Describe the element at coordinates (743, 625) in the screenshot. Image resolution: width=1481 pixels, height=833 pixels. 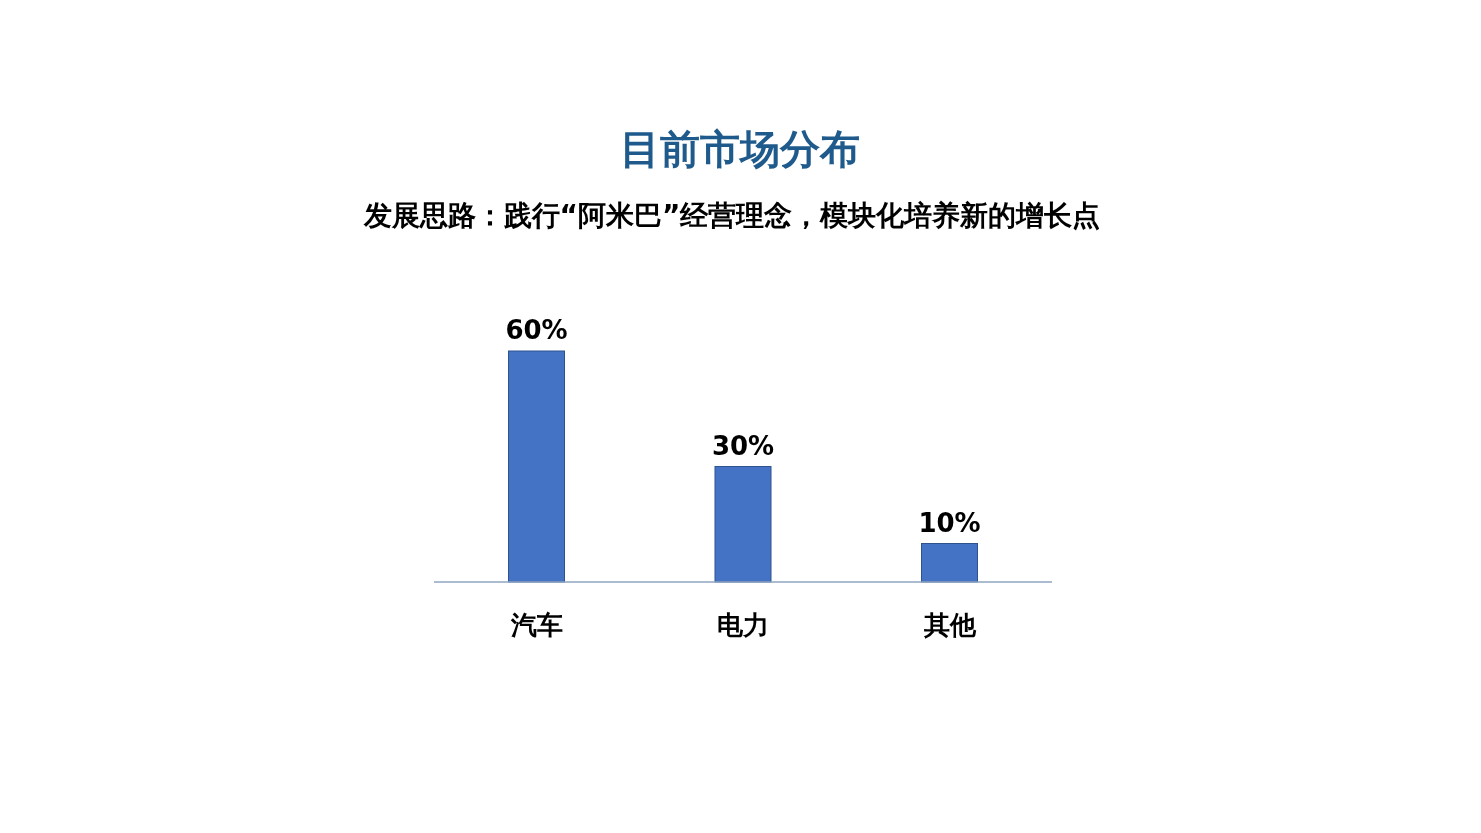
I see `x-tick-label: 电力` at that location.